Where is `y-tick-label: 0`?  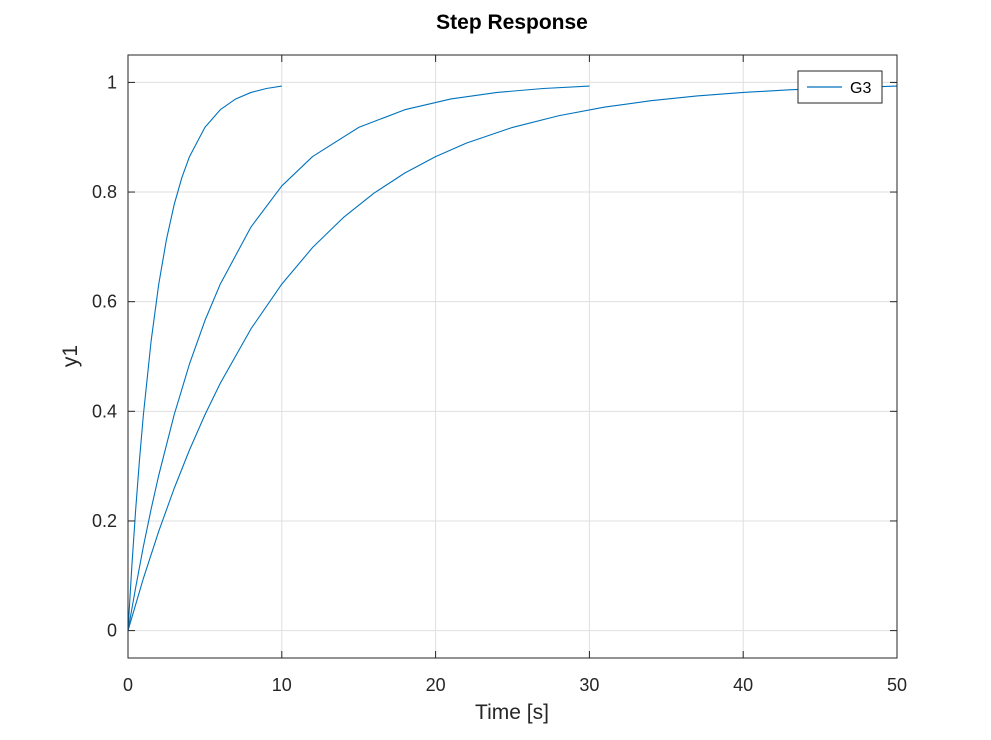 y-tick-label: 0 is located at coordinates (112, 631).